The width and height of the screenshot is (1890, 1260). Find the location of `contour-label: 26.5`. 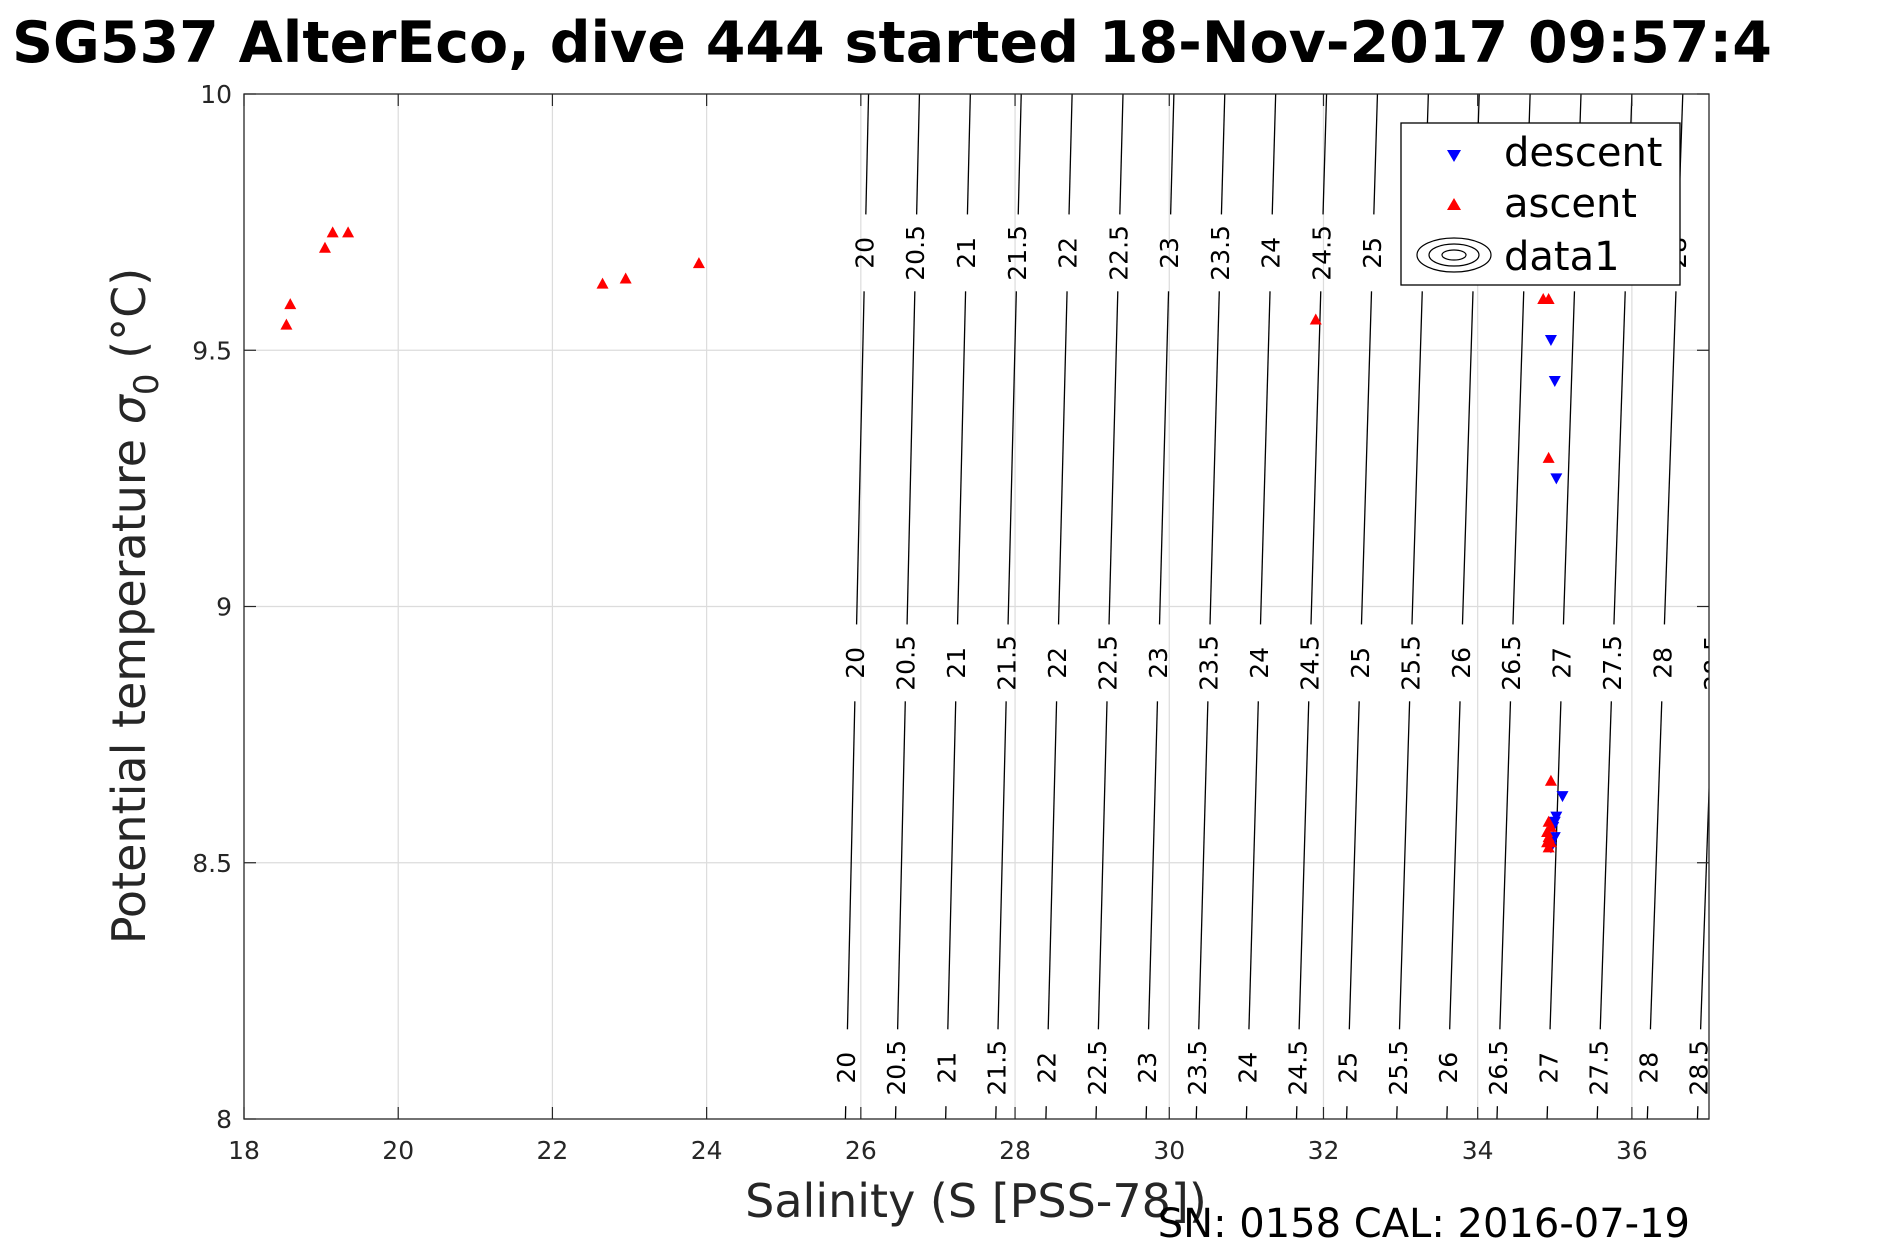

contour-label: 26.5 is located at coordinates (1511, 663).